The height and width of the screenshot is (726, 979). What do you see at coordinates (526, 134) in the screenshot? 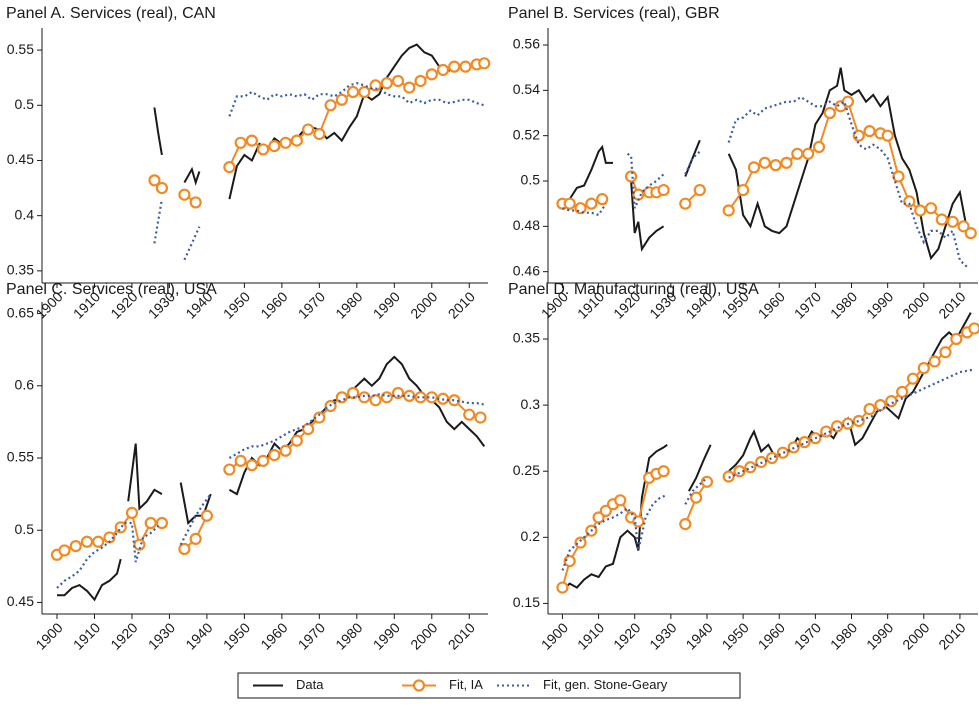
I see `y-tick-label: 0.52` at bounding box center [526, 134].